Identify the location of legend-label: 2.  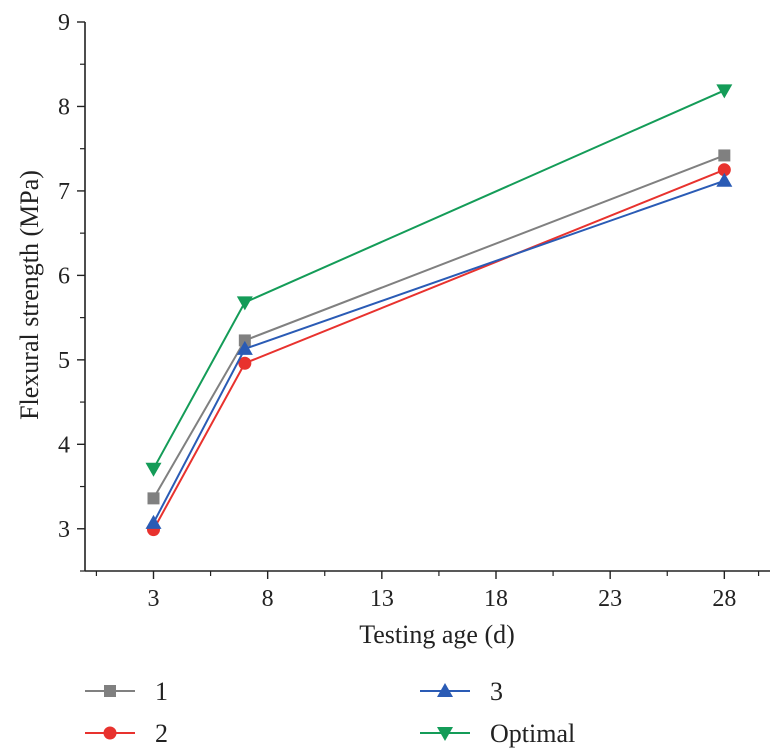
(161, 733).